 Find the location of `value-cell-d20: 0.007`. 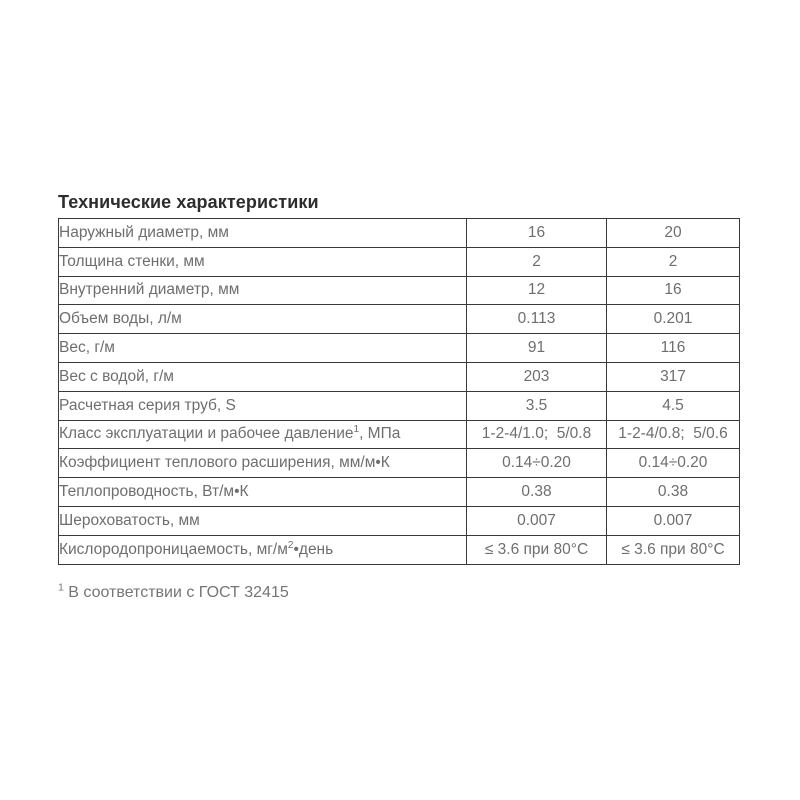

value-cell-d20: 0.007 is located at coordinates (673, 520).